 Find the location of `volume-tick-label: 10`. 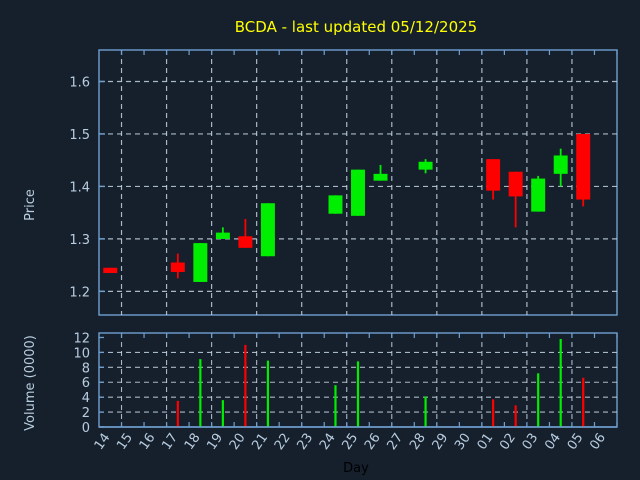

volume-tick-label: 10 is located at coordinates (81, 353).